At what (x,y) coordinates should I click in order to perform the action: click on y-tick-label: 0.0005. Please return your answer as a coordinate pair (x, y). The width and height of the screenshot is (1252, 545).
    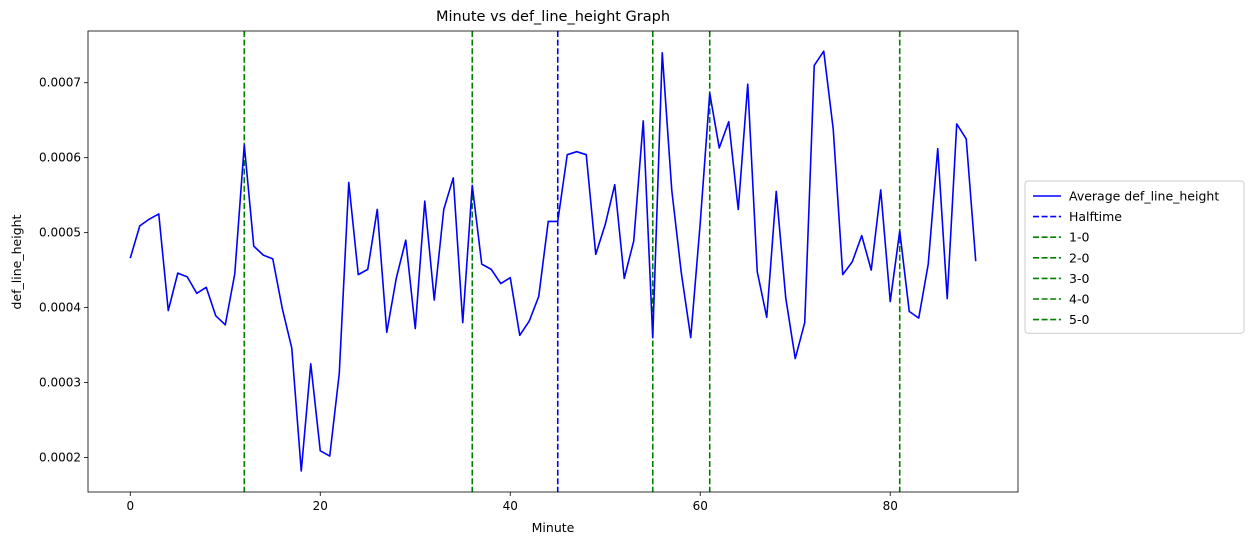
    Looking at the image, I should click on (60, 233).